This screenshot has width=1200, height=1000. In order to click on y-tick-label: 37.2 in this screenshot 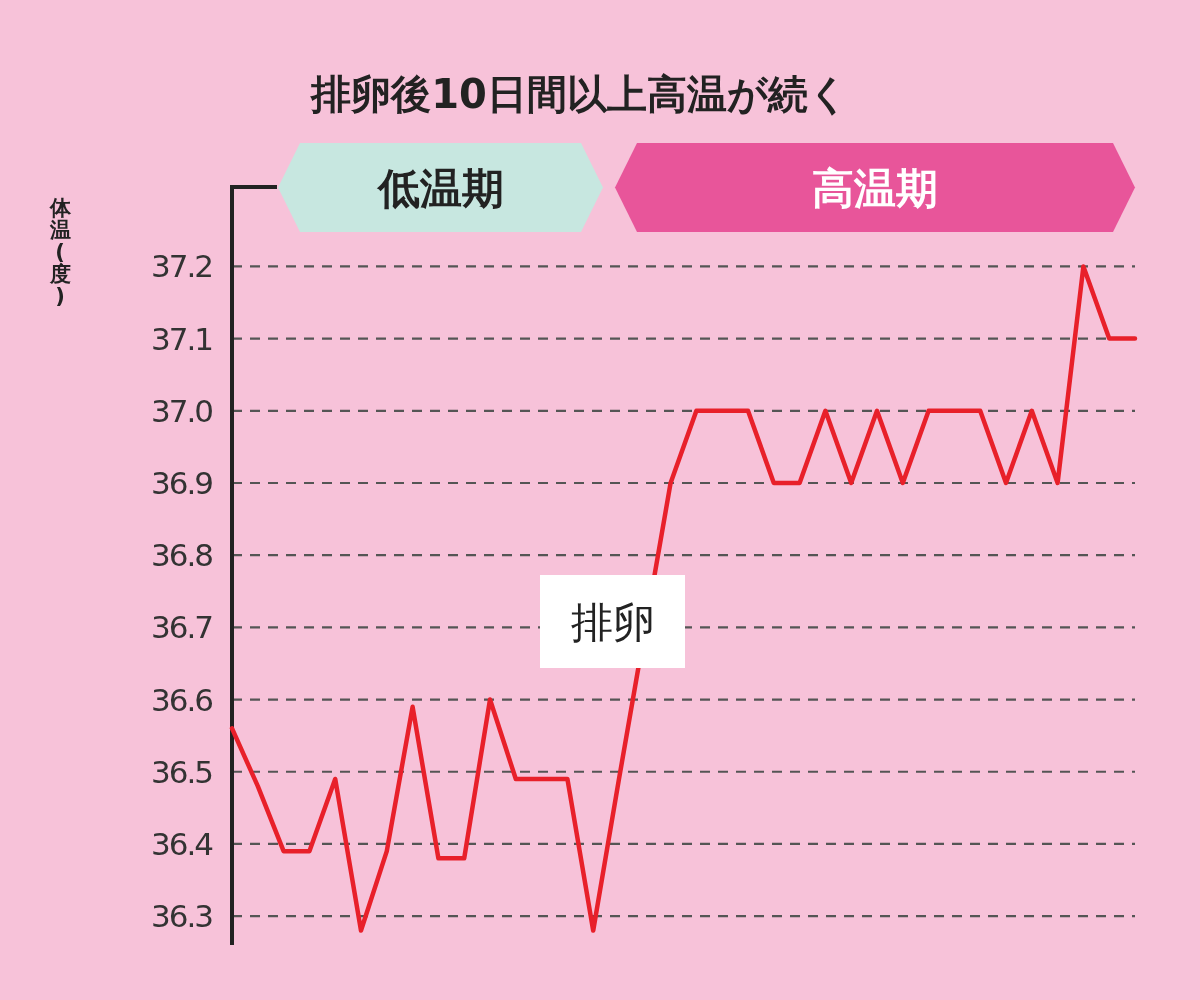, I will do `click(181, 266)`.